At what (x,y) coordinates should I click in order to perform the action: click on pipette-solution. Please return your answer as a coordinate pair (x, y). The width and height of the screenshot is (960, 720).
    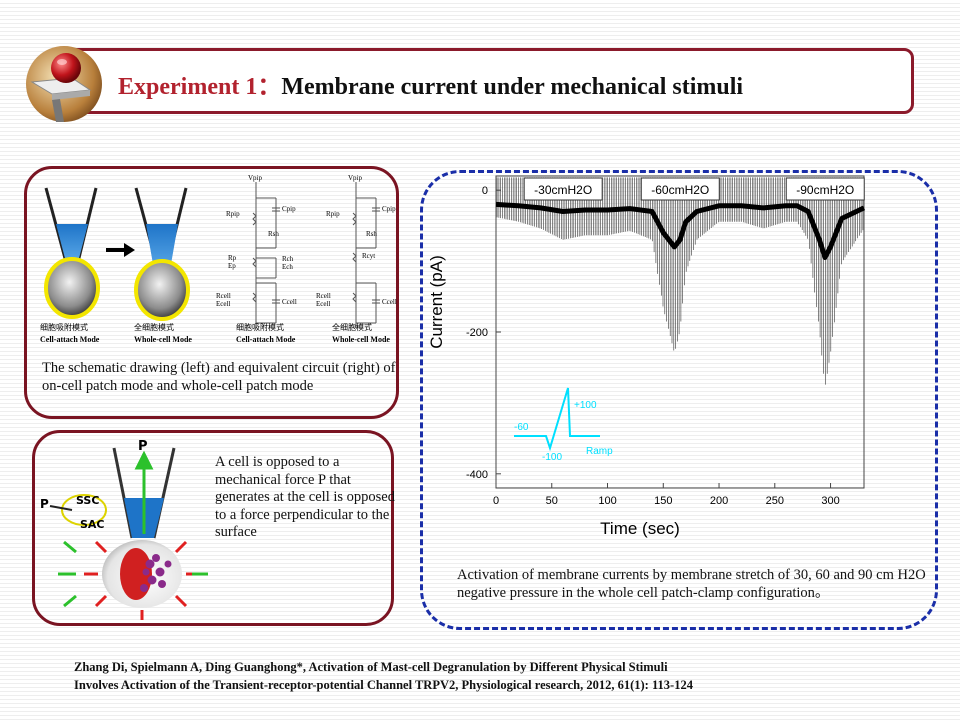
    Looking at the image, I should click on (72, 243).